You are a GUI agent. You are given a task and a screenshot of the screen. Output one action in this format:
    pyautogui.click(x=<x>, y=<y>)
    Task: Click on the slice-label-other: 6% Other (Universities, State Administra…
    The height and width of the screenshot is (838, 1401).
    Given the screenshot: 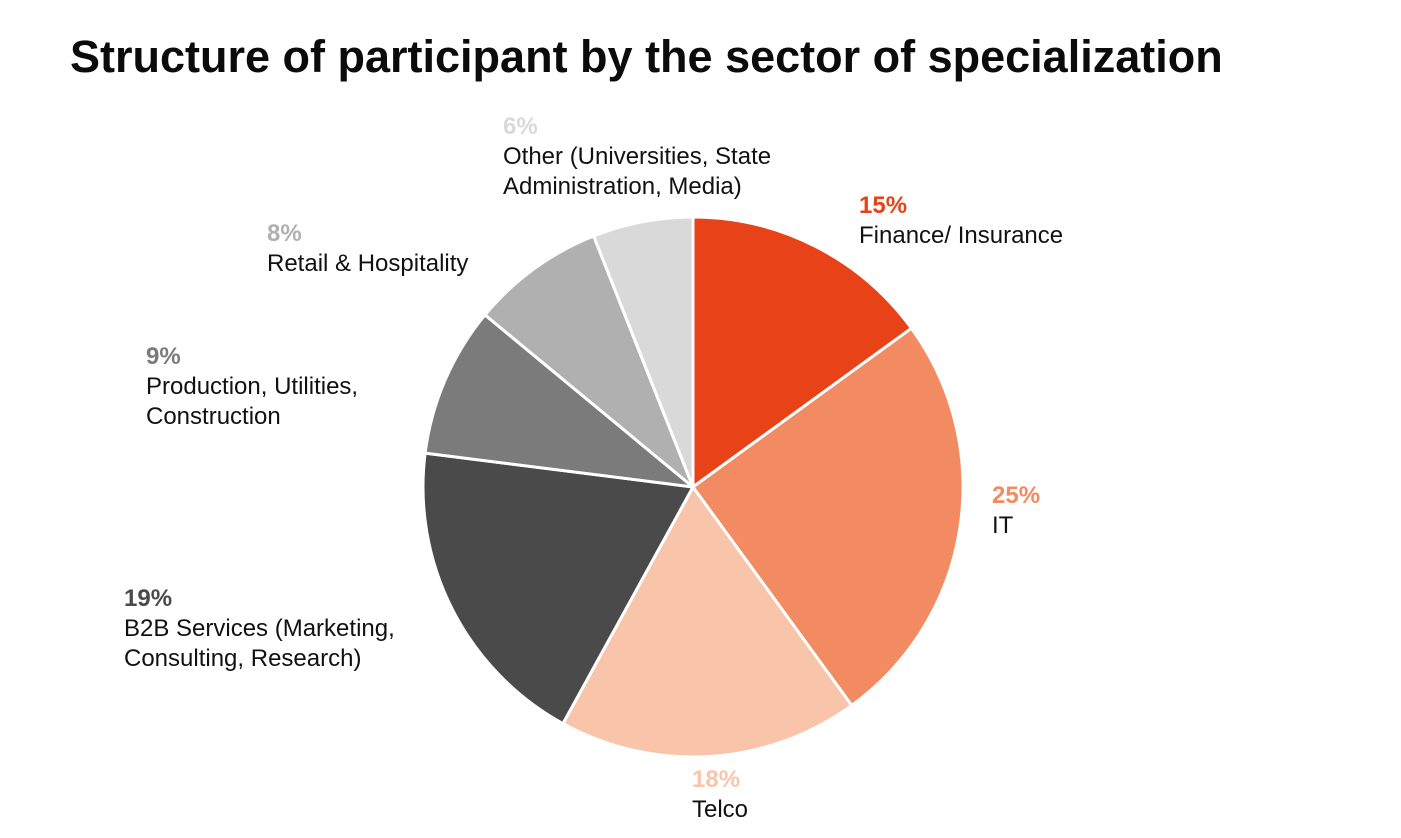 What is the action you would take?
    pyautogui.click(x=637, y=157)
    